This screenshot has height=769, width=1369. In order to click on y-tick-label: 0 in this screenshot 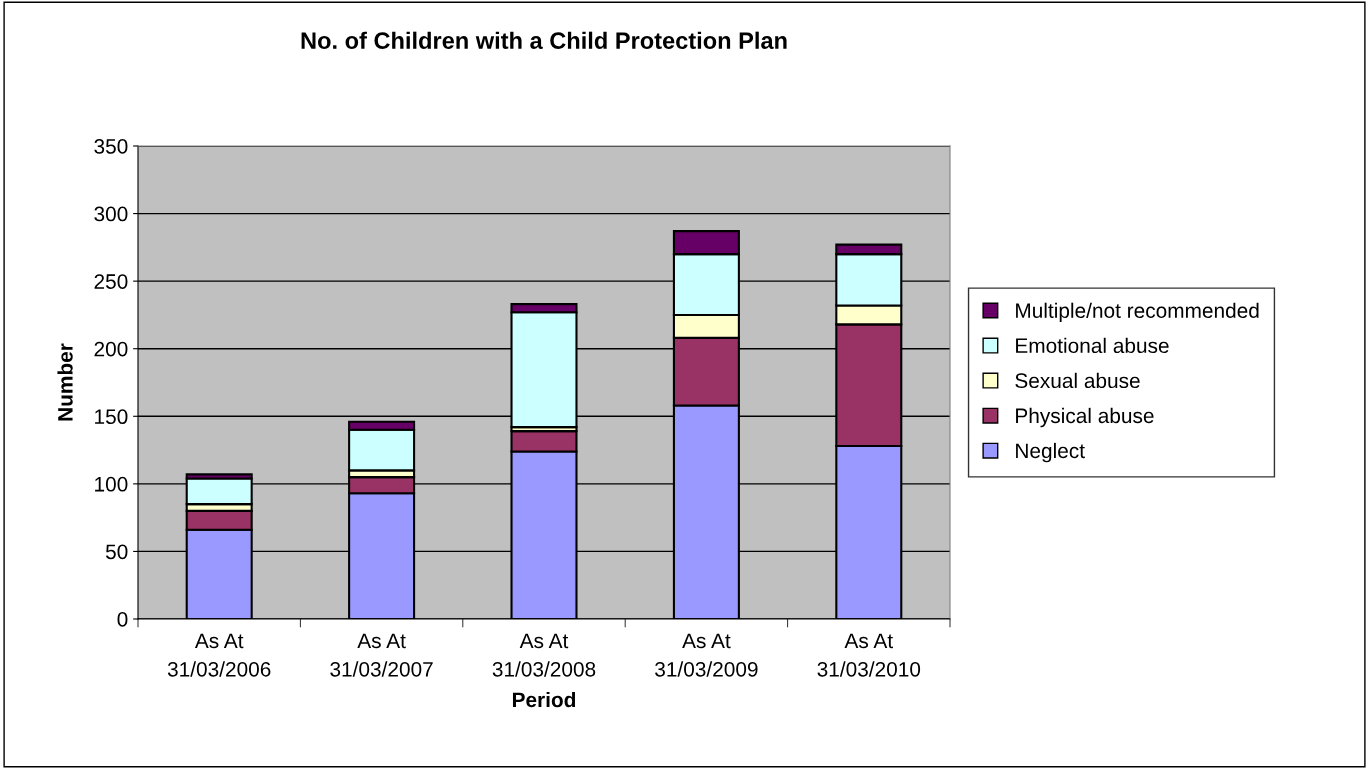, I will do `click(122, 619)`.